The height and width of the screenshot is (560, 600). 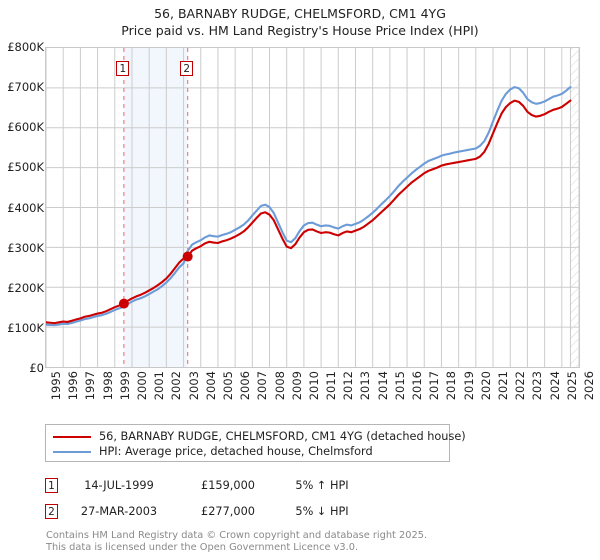 I want to click on table-row: 2 27-MAR-2003 £277,000 5% ↓ HPI, so click(x=255, y=511).